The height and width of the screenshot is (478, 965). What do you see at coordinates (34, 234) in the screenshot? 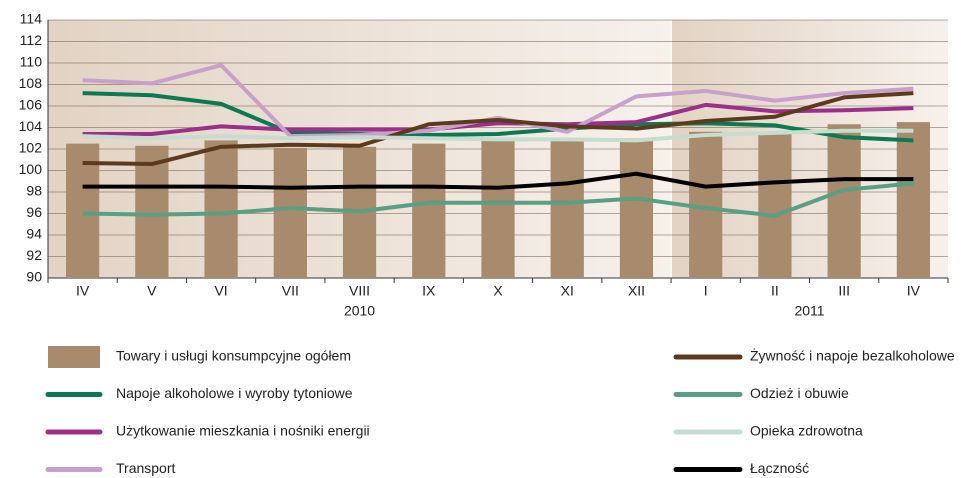
I see `y-tick-label: 94` at bounding box center [34, 234].